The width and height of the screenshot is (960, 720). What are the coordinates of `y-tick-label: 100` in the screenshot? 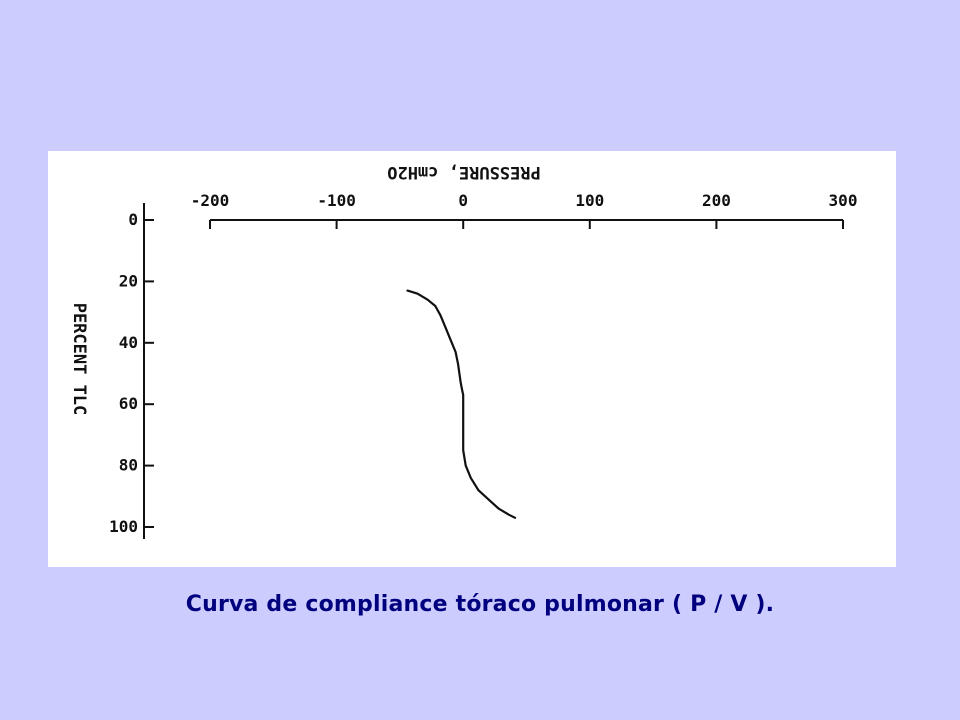 It's located at (123, 526).